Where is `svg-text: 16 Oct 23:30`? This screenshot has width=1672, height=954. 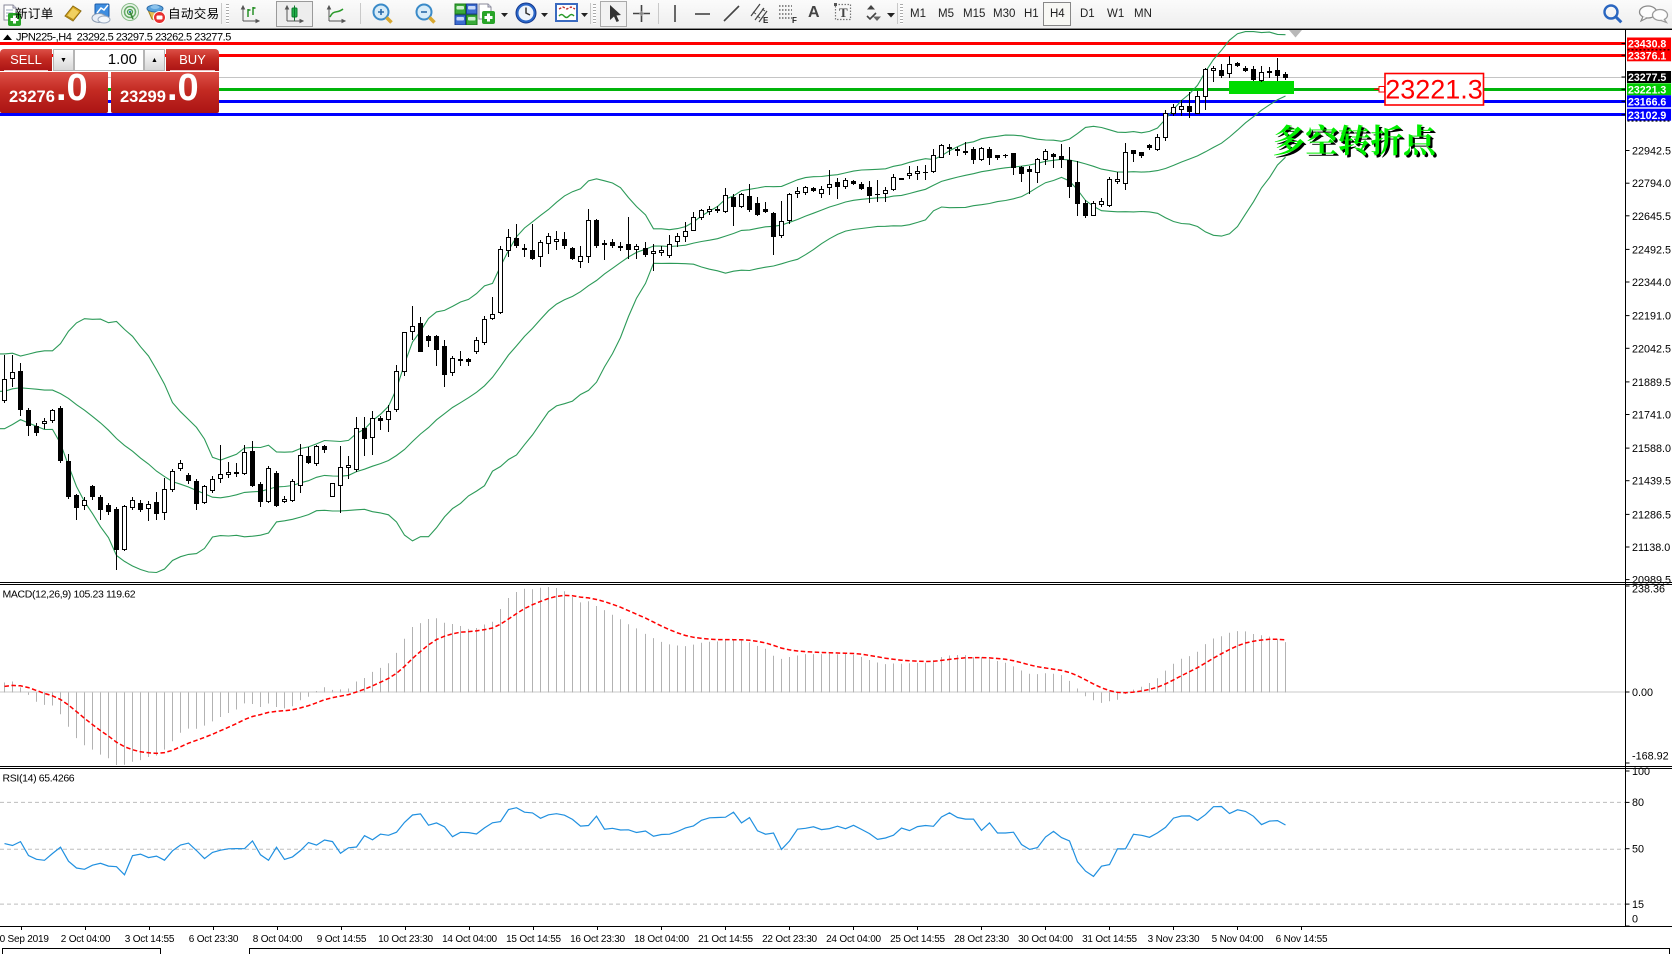
svg-text: 16 Oct 23:30 is located at coordinates (597, 939).